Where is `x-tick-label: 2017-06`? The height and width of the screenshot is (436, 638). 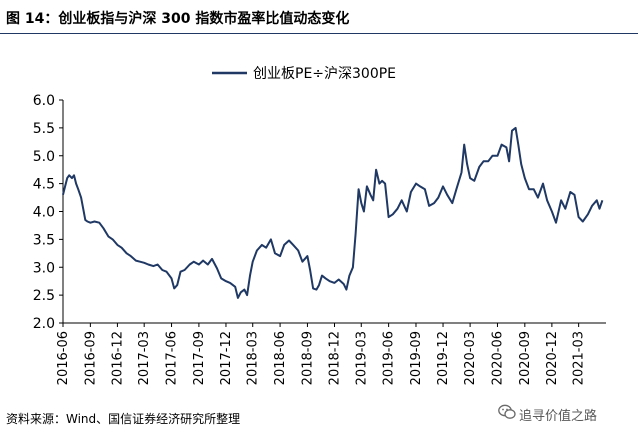 x-tick-label: 2017-06 is located at coordinates (172, 358).